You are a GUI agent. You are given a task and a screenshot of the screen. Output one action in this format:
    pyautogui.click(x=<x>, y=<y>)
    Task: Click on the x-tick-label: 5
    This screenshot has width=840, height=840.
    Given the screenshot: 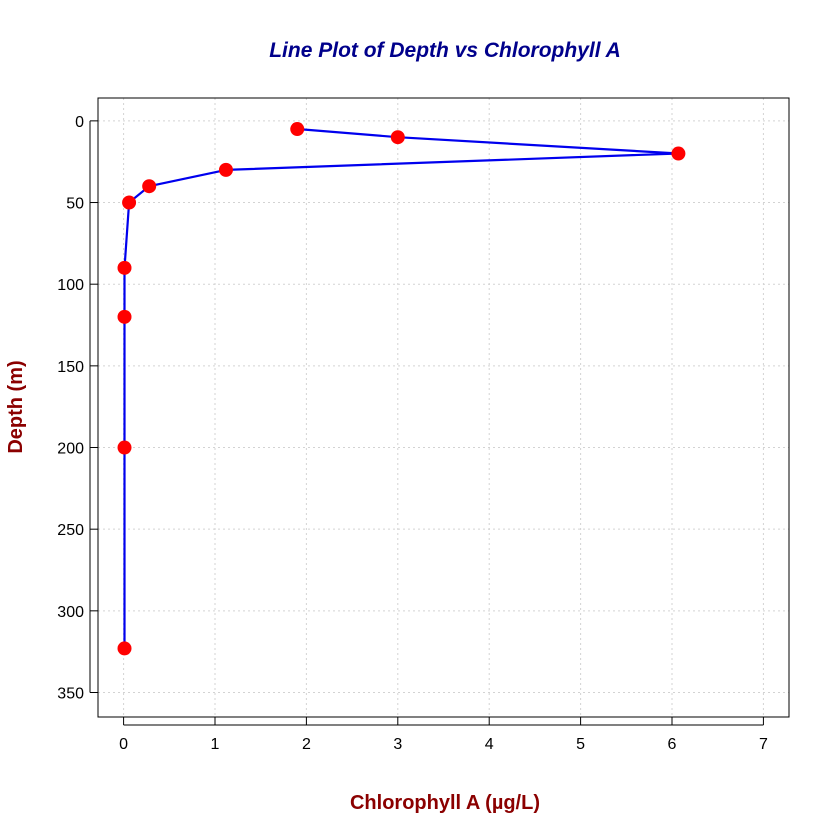 What is the action you would take?
    pyautogui.click(x=580, y=744)
    